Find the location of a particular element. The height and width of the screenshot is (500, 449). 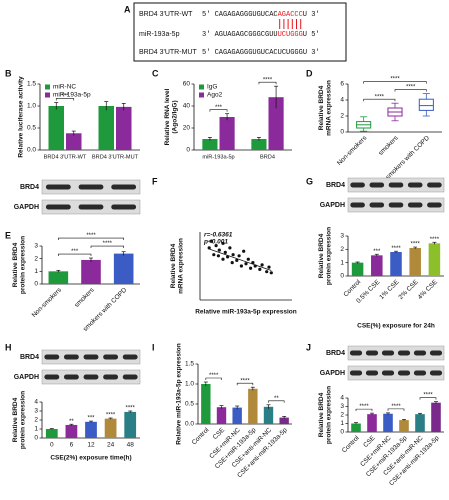

blot-label: BRD4 is located at coordinates (29, 187).